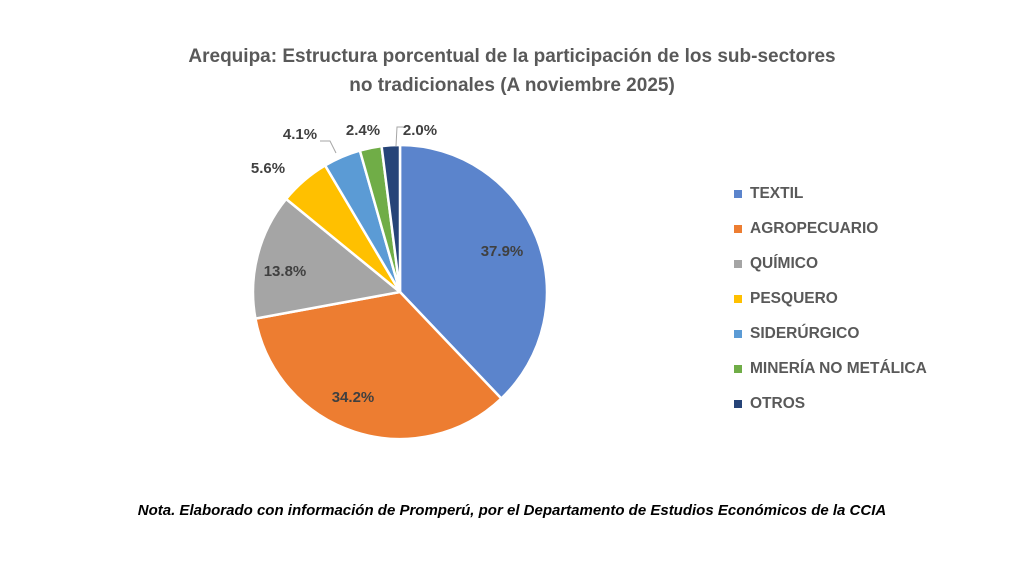 Image resolution: width=1024 pixels, height=567 pixels. Describe the element at coordinates (378, 365) in the screenshot. I see `pie-slice-agropecuario` at that location.